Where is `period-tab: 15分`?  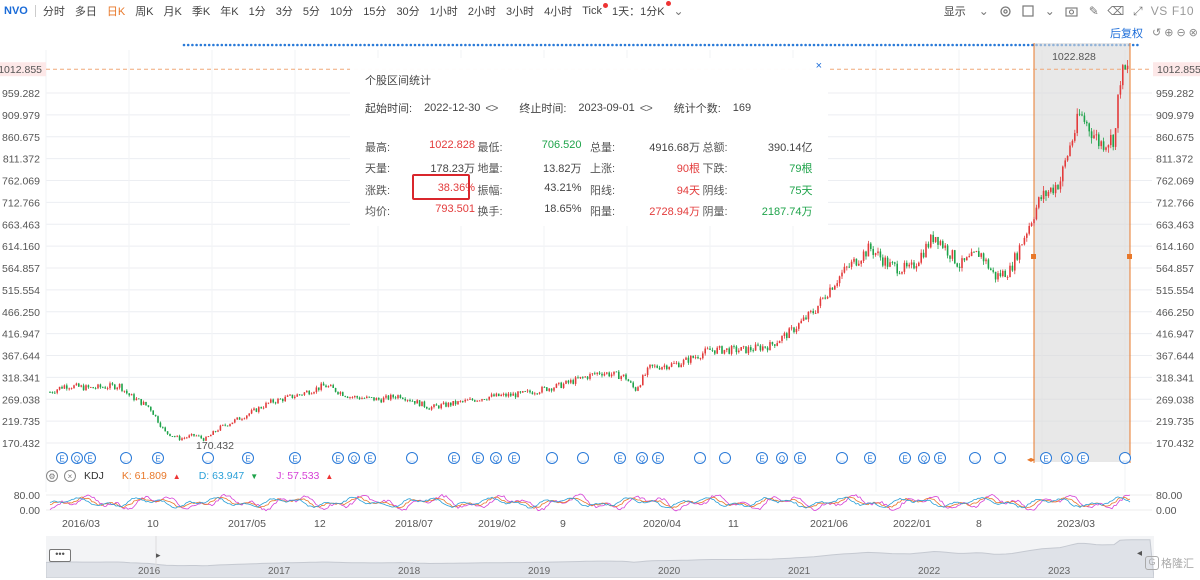
period-tab: 15分 is located at coordinates (375, 12).